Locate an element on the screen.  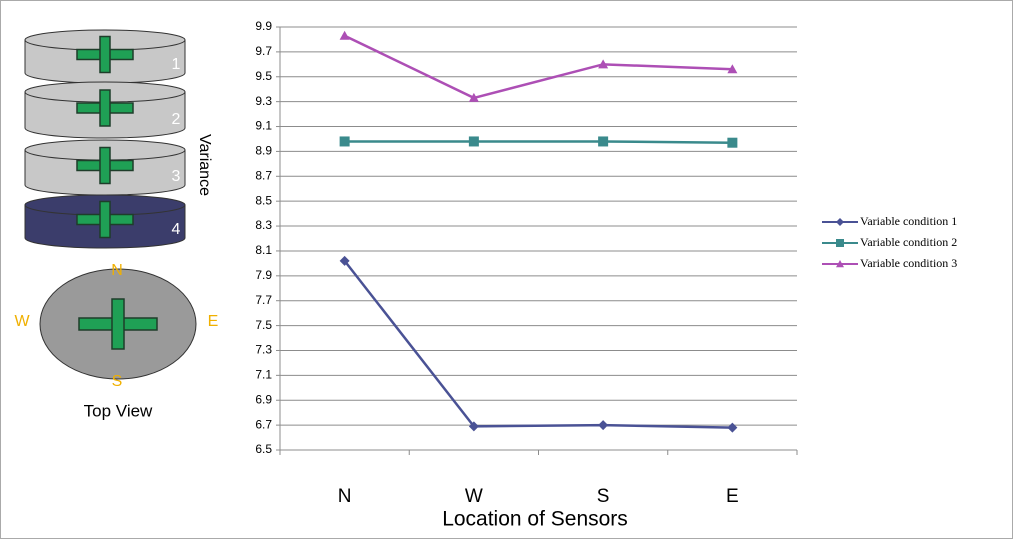
disc-label: 4 is located at coordinates (176, 229).